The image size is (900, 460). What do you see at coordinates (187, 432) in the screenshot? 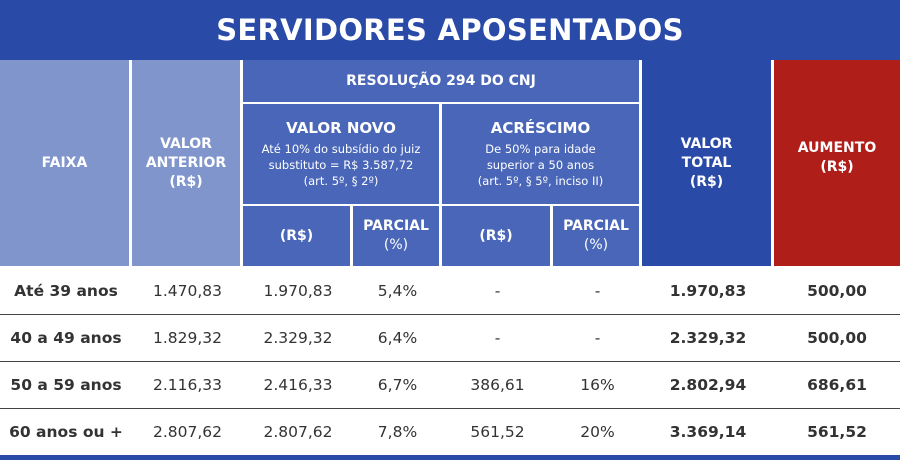
I see `cell-valor-anterior: 2.807,62` at bounding box center [187, 432].